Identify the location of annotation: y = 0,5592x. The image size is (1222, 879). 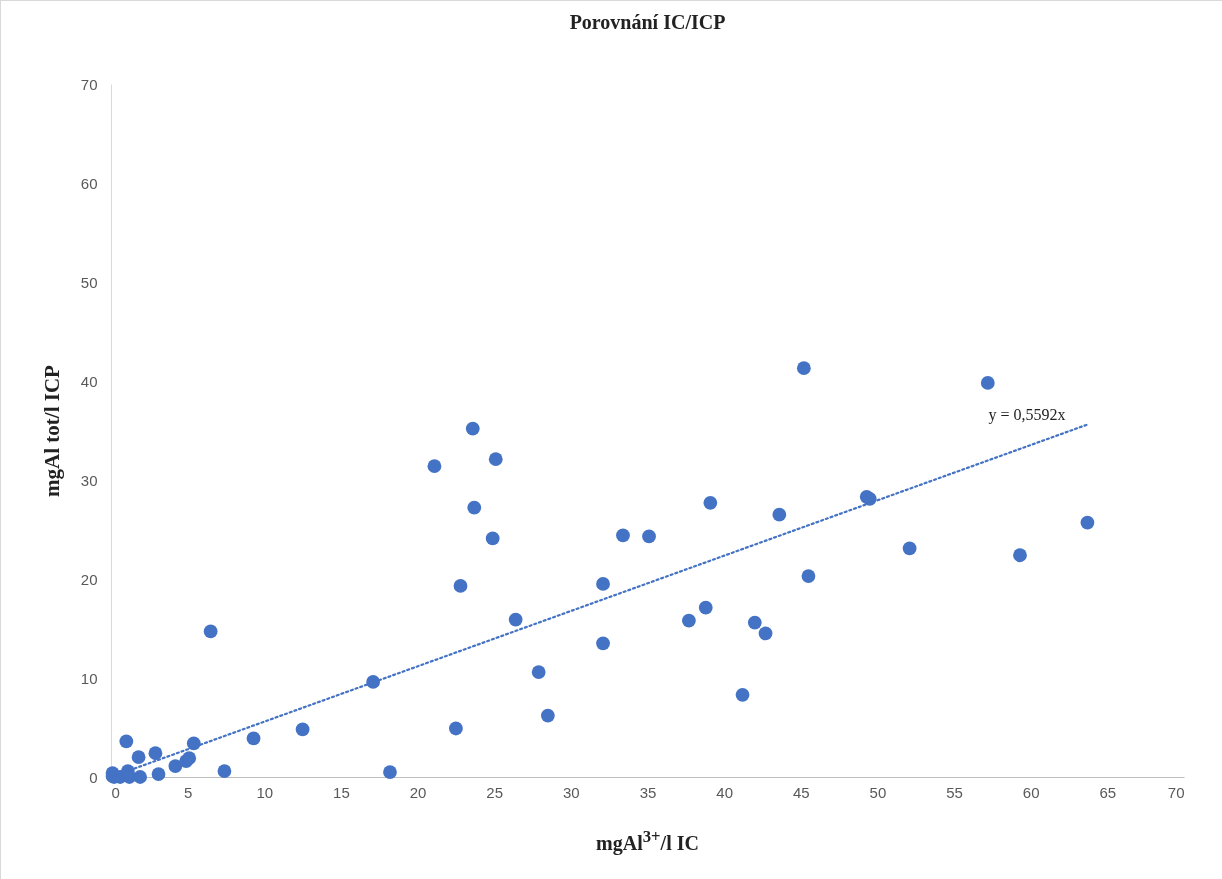
(1027, 414).